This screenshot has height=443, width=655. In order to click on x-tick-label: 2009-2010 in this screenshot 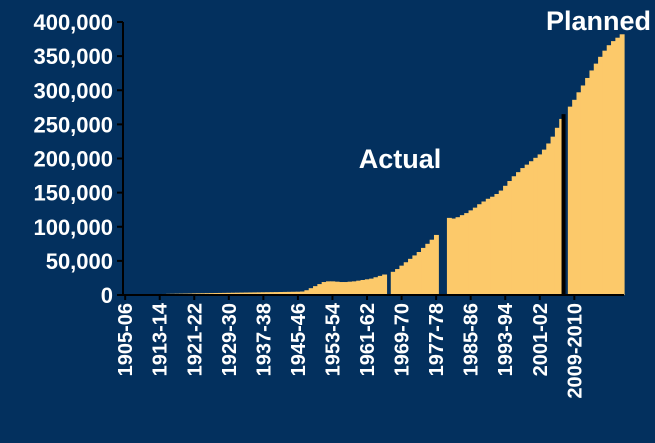, I will do `click(575, 351)`.